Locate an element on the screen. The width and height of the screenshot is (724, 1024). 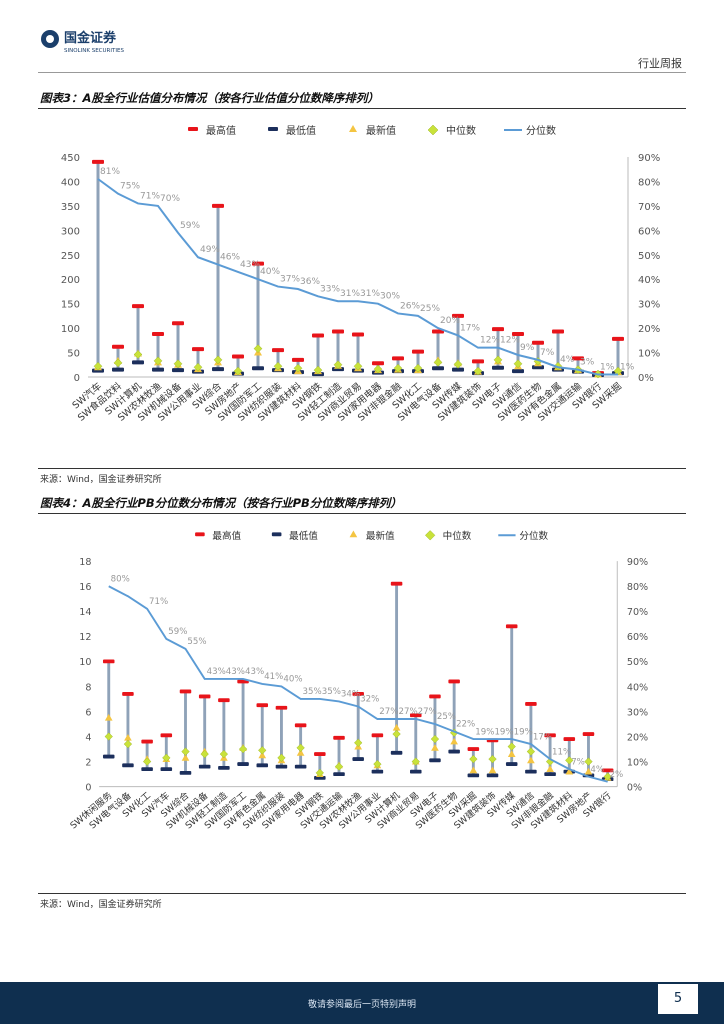
y-tick-label: 450 is located at coordinates (70, 158).